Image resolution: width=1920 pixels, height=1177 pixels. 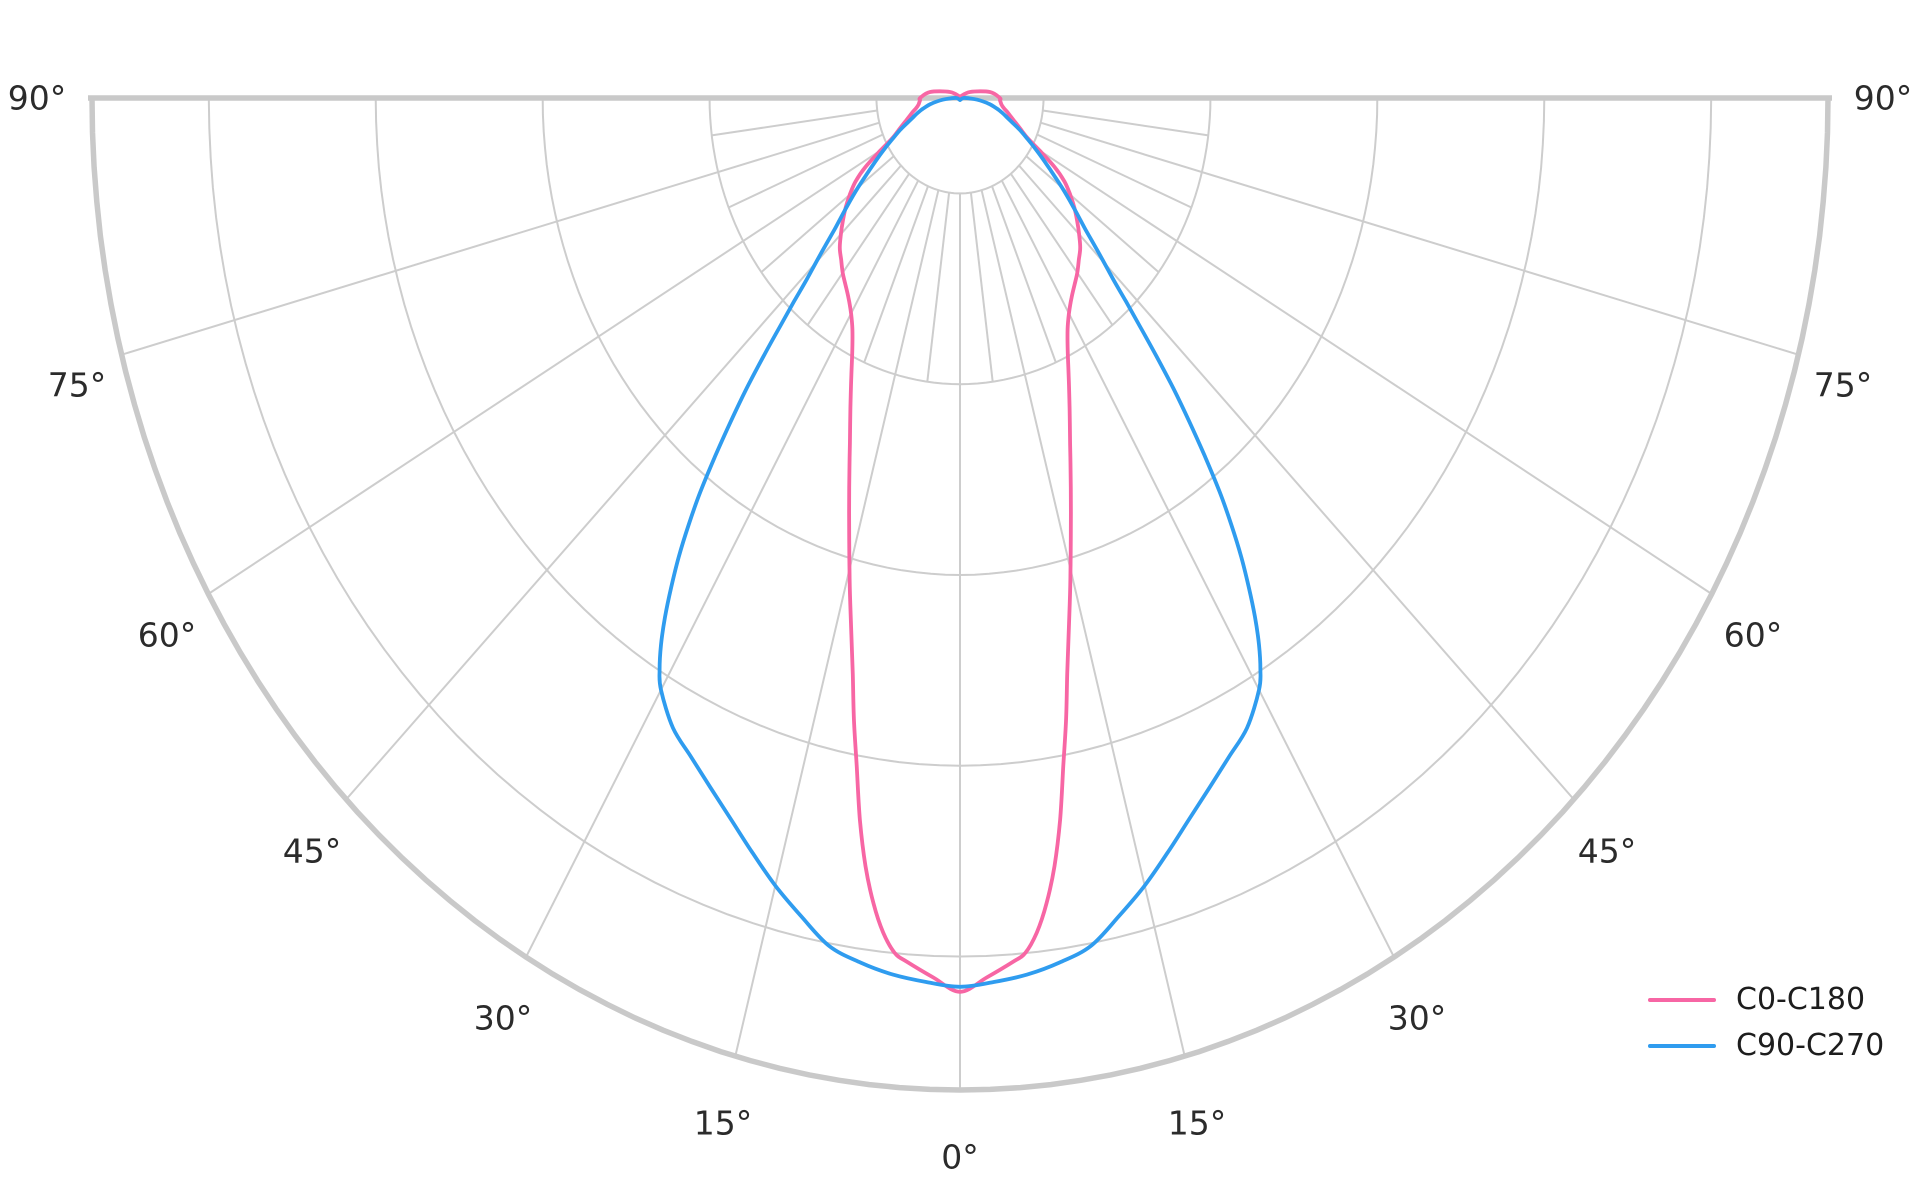 What do you see at coordinates (1607, 851) in the screenshot?
I see `angle-label-45deg: 45°` at bounding box center [1607, 851].